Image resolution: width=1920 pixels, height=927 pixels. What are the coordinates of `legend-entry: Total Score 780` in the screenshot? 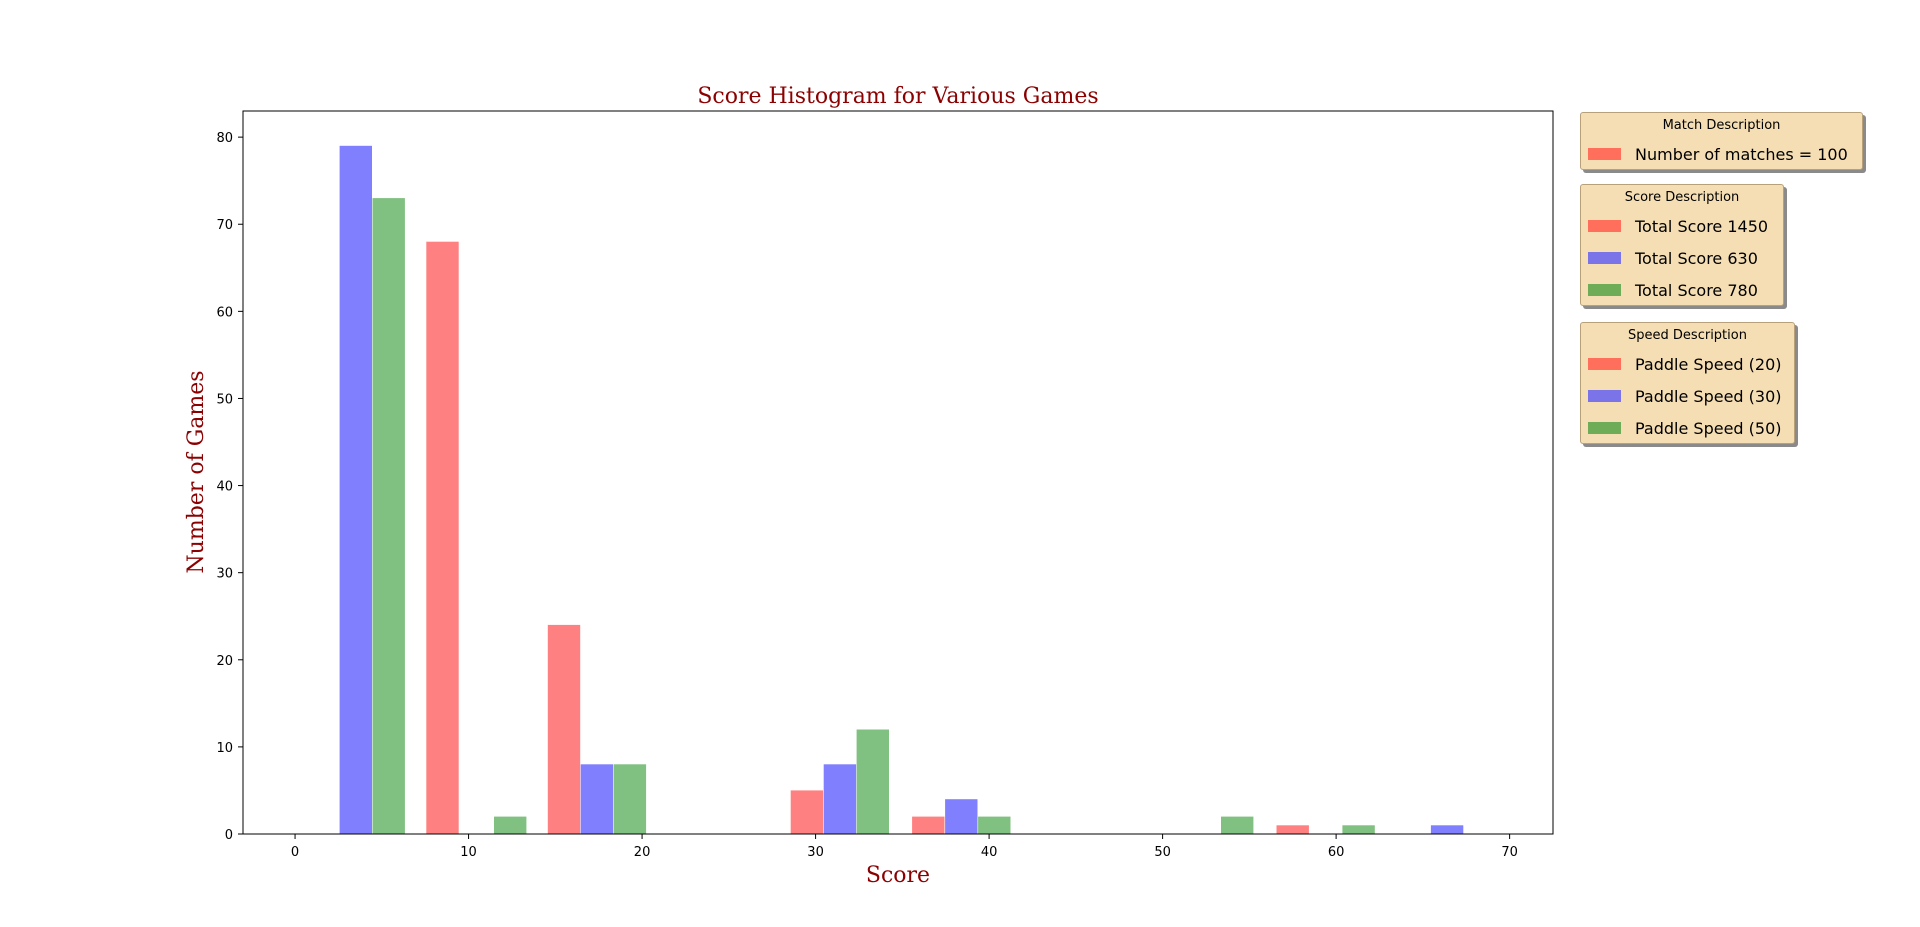 It's located at (1682, 290).